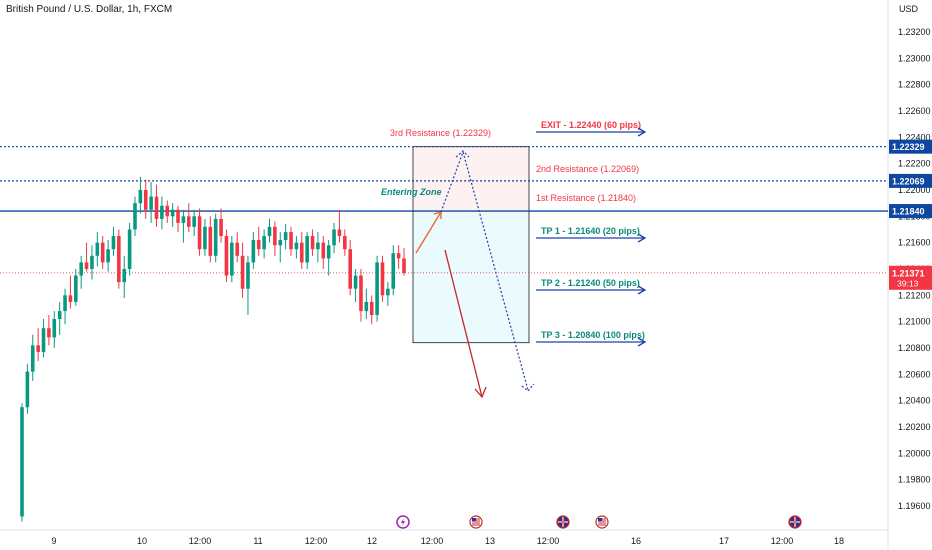 The image size is (932, 550). I want to click on x-tick-label: 16, so click(636, 541).